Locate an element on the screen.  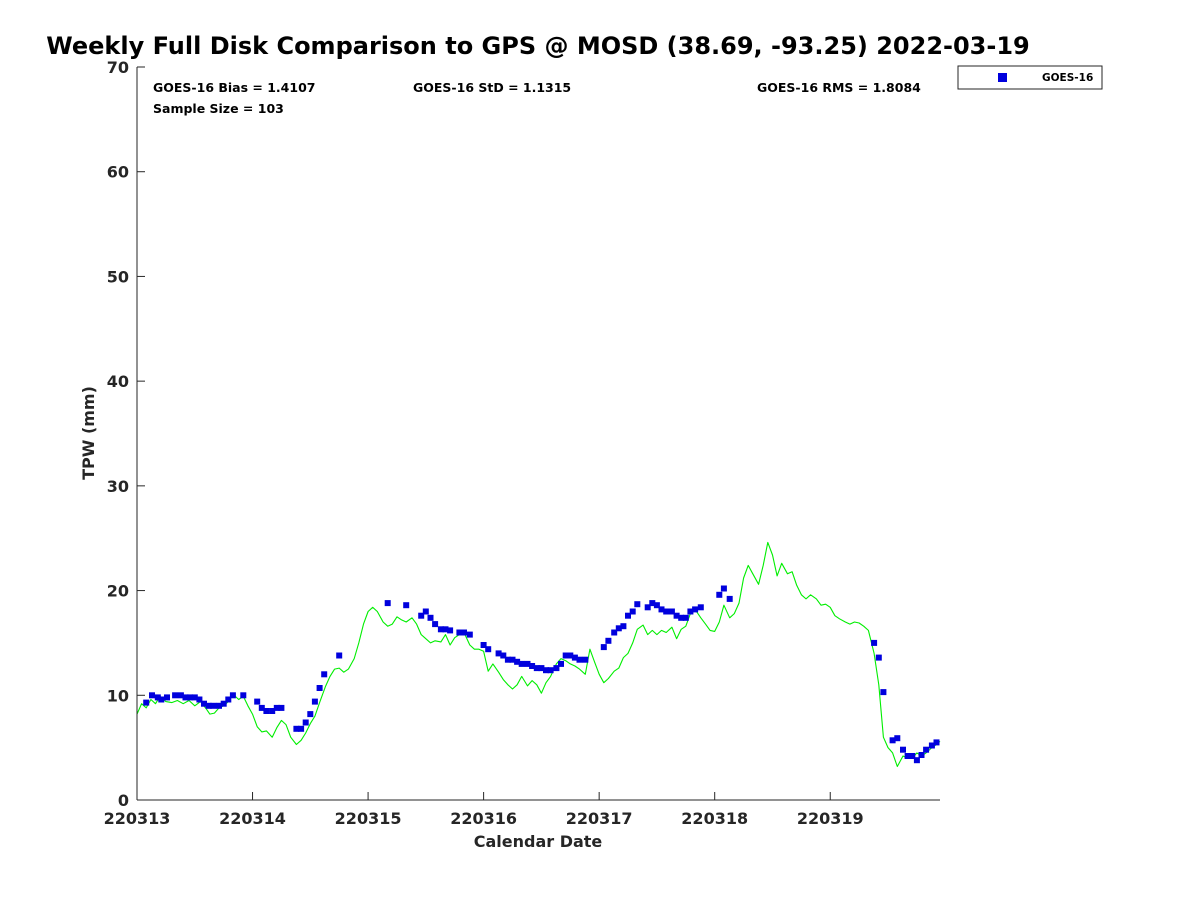
legend-box is located at coordinates (1030, 77).